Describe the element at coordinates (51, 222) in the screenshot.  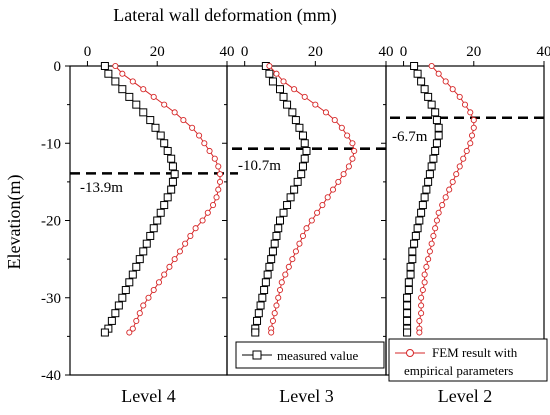
I see `y-tick-label: -20` at that location.